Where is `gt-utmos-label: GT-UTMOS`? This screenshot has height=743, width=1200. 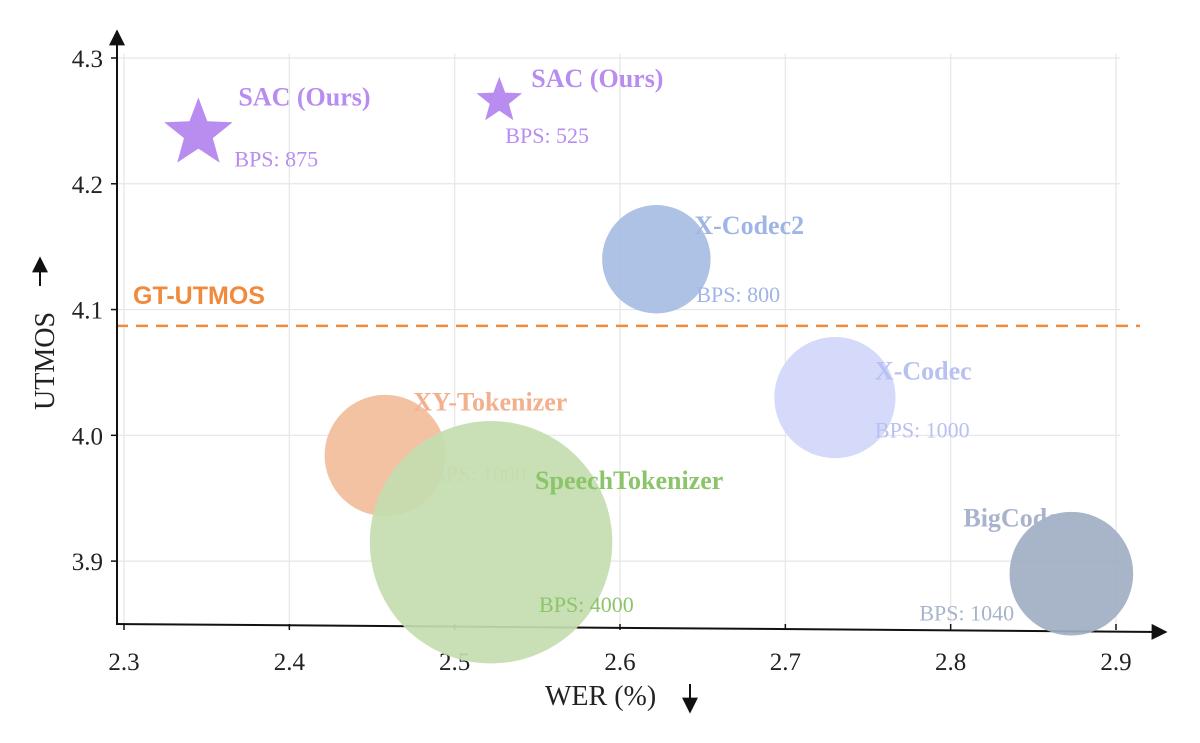 gt-utmos-label: GT-UTMOS is located at coordinates (199, 296).